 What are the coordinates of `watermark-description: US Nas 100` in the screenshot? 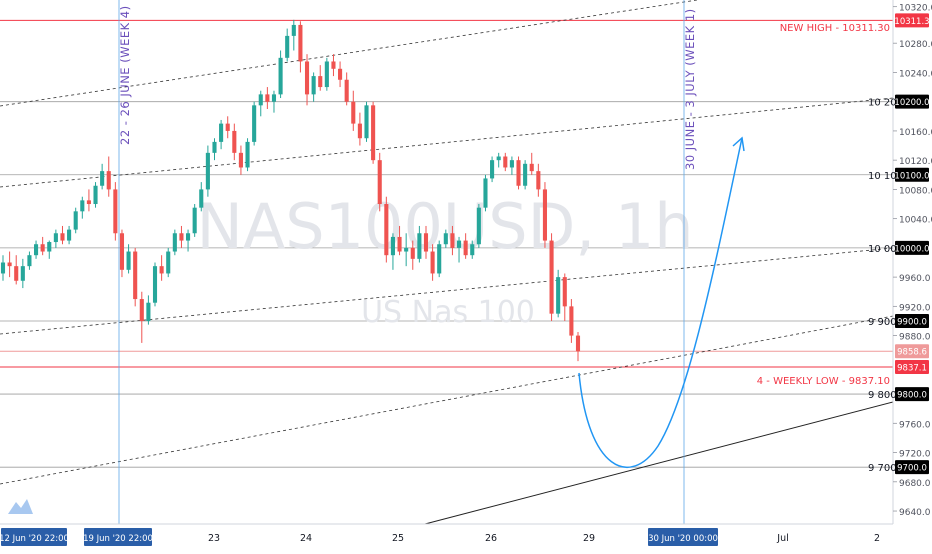 It's located at (448, 312).